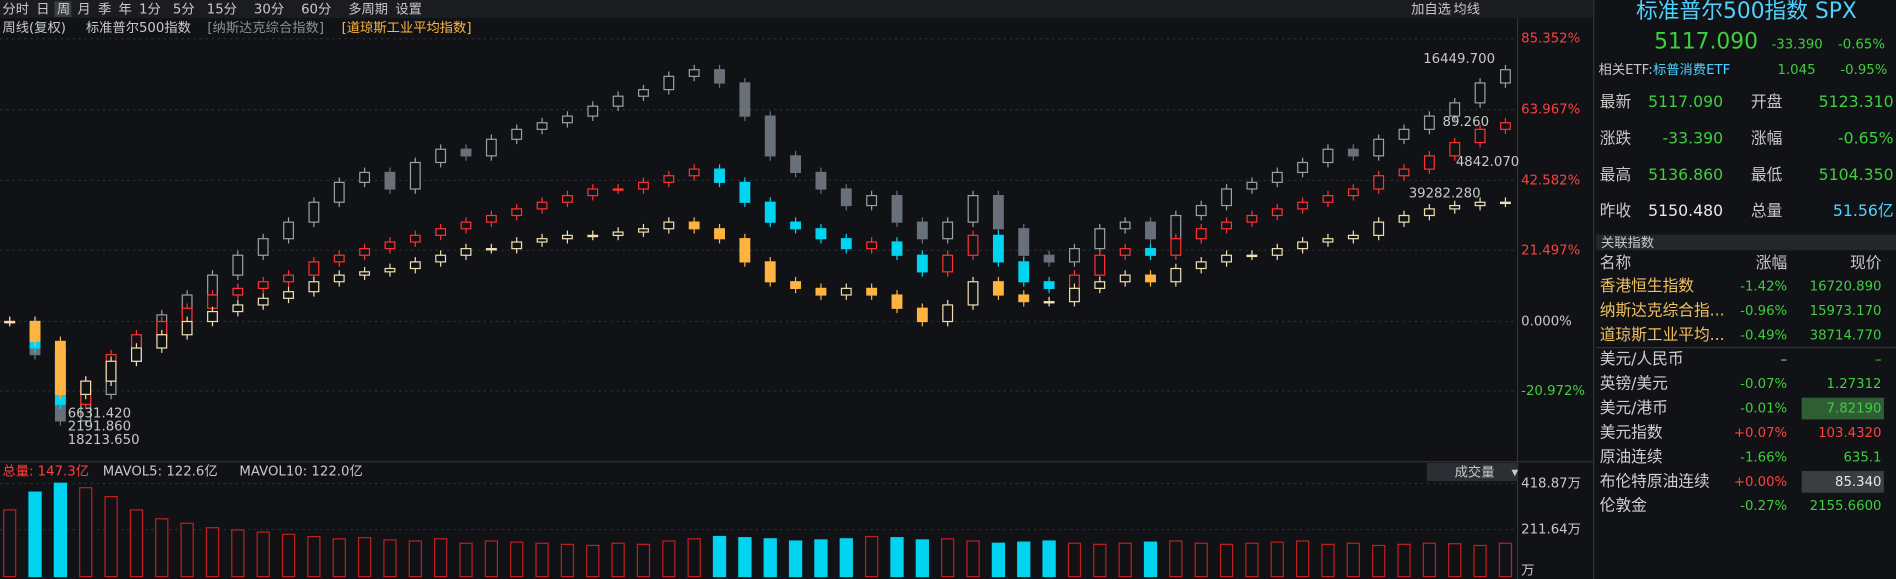  Describe the element at coordinates (1431, 10) in the screenshot. I see `toolbar-button: 加自选` at that location.